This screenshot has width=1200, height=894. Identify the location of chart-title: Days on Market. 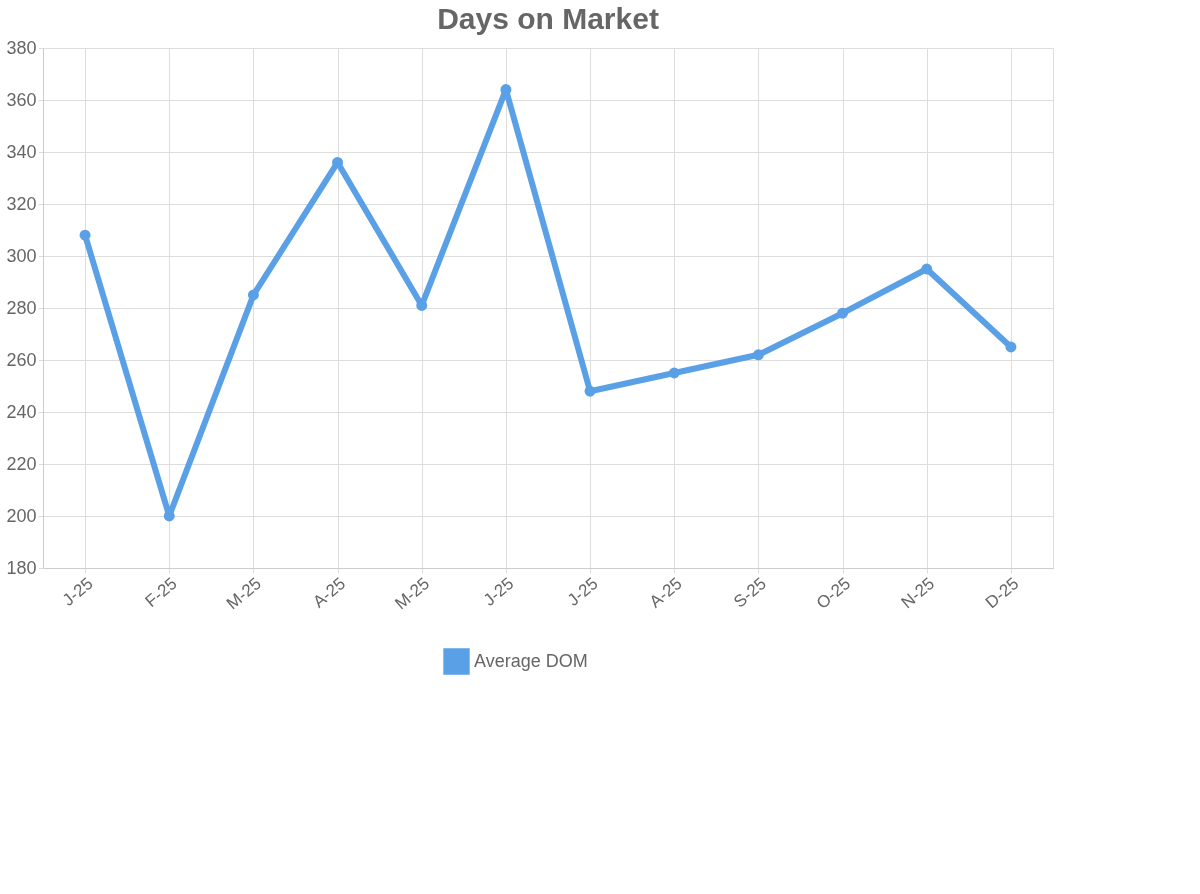
(548, 18).